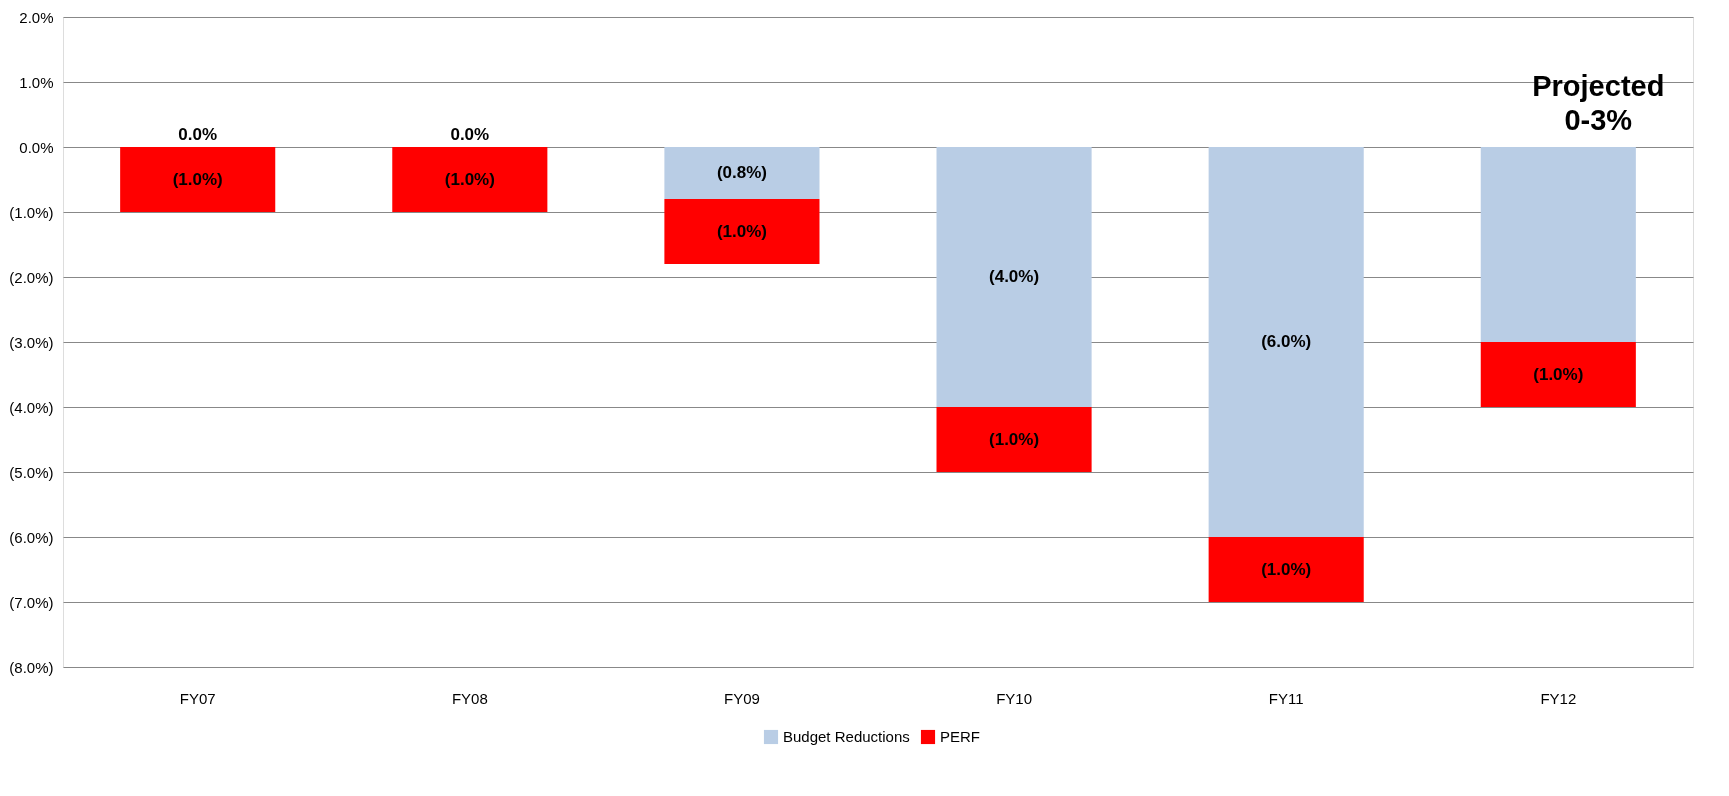  I want to click on data-label: (6.0%), so click(1286, 341).